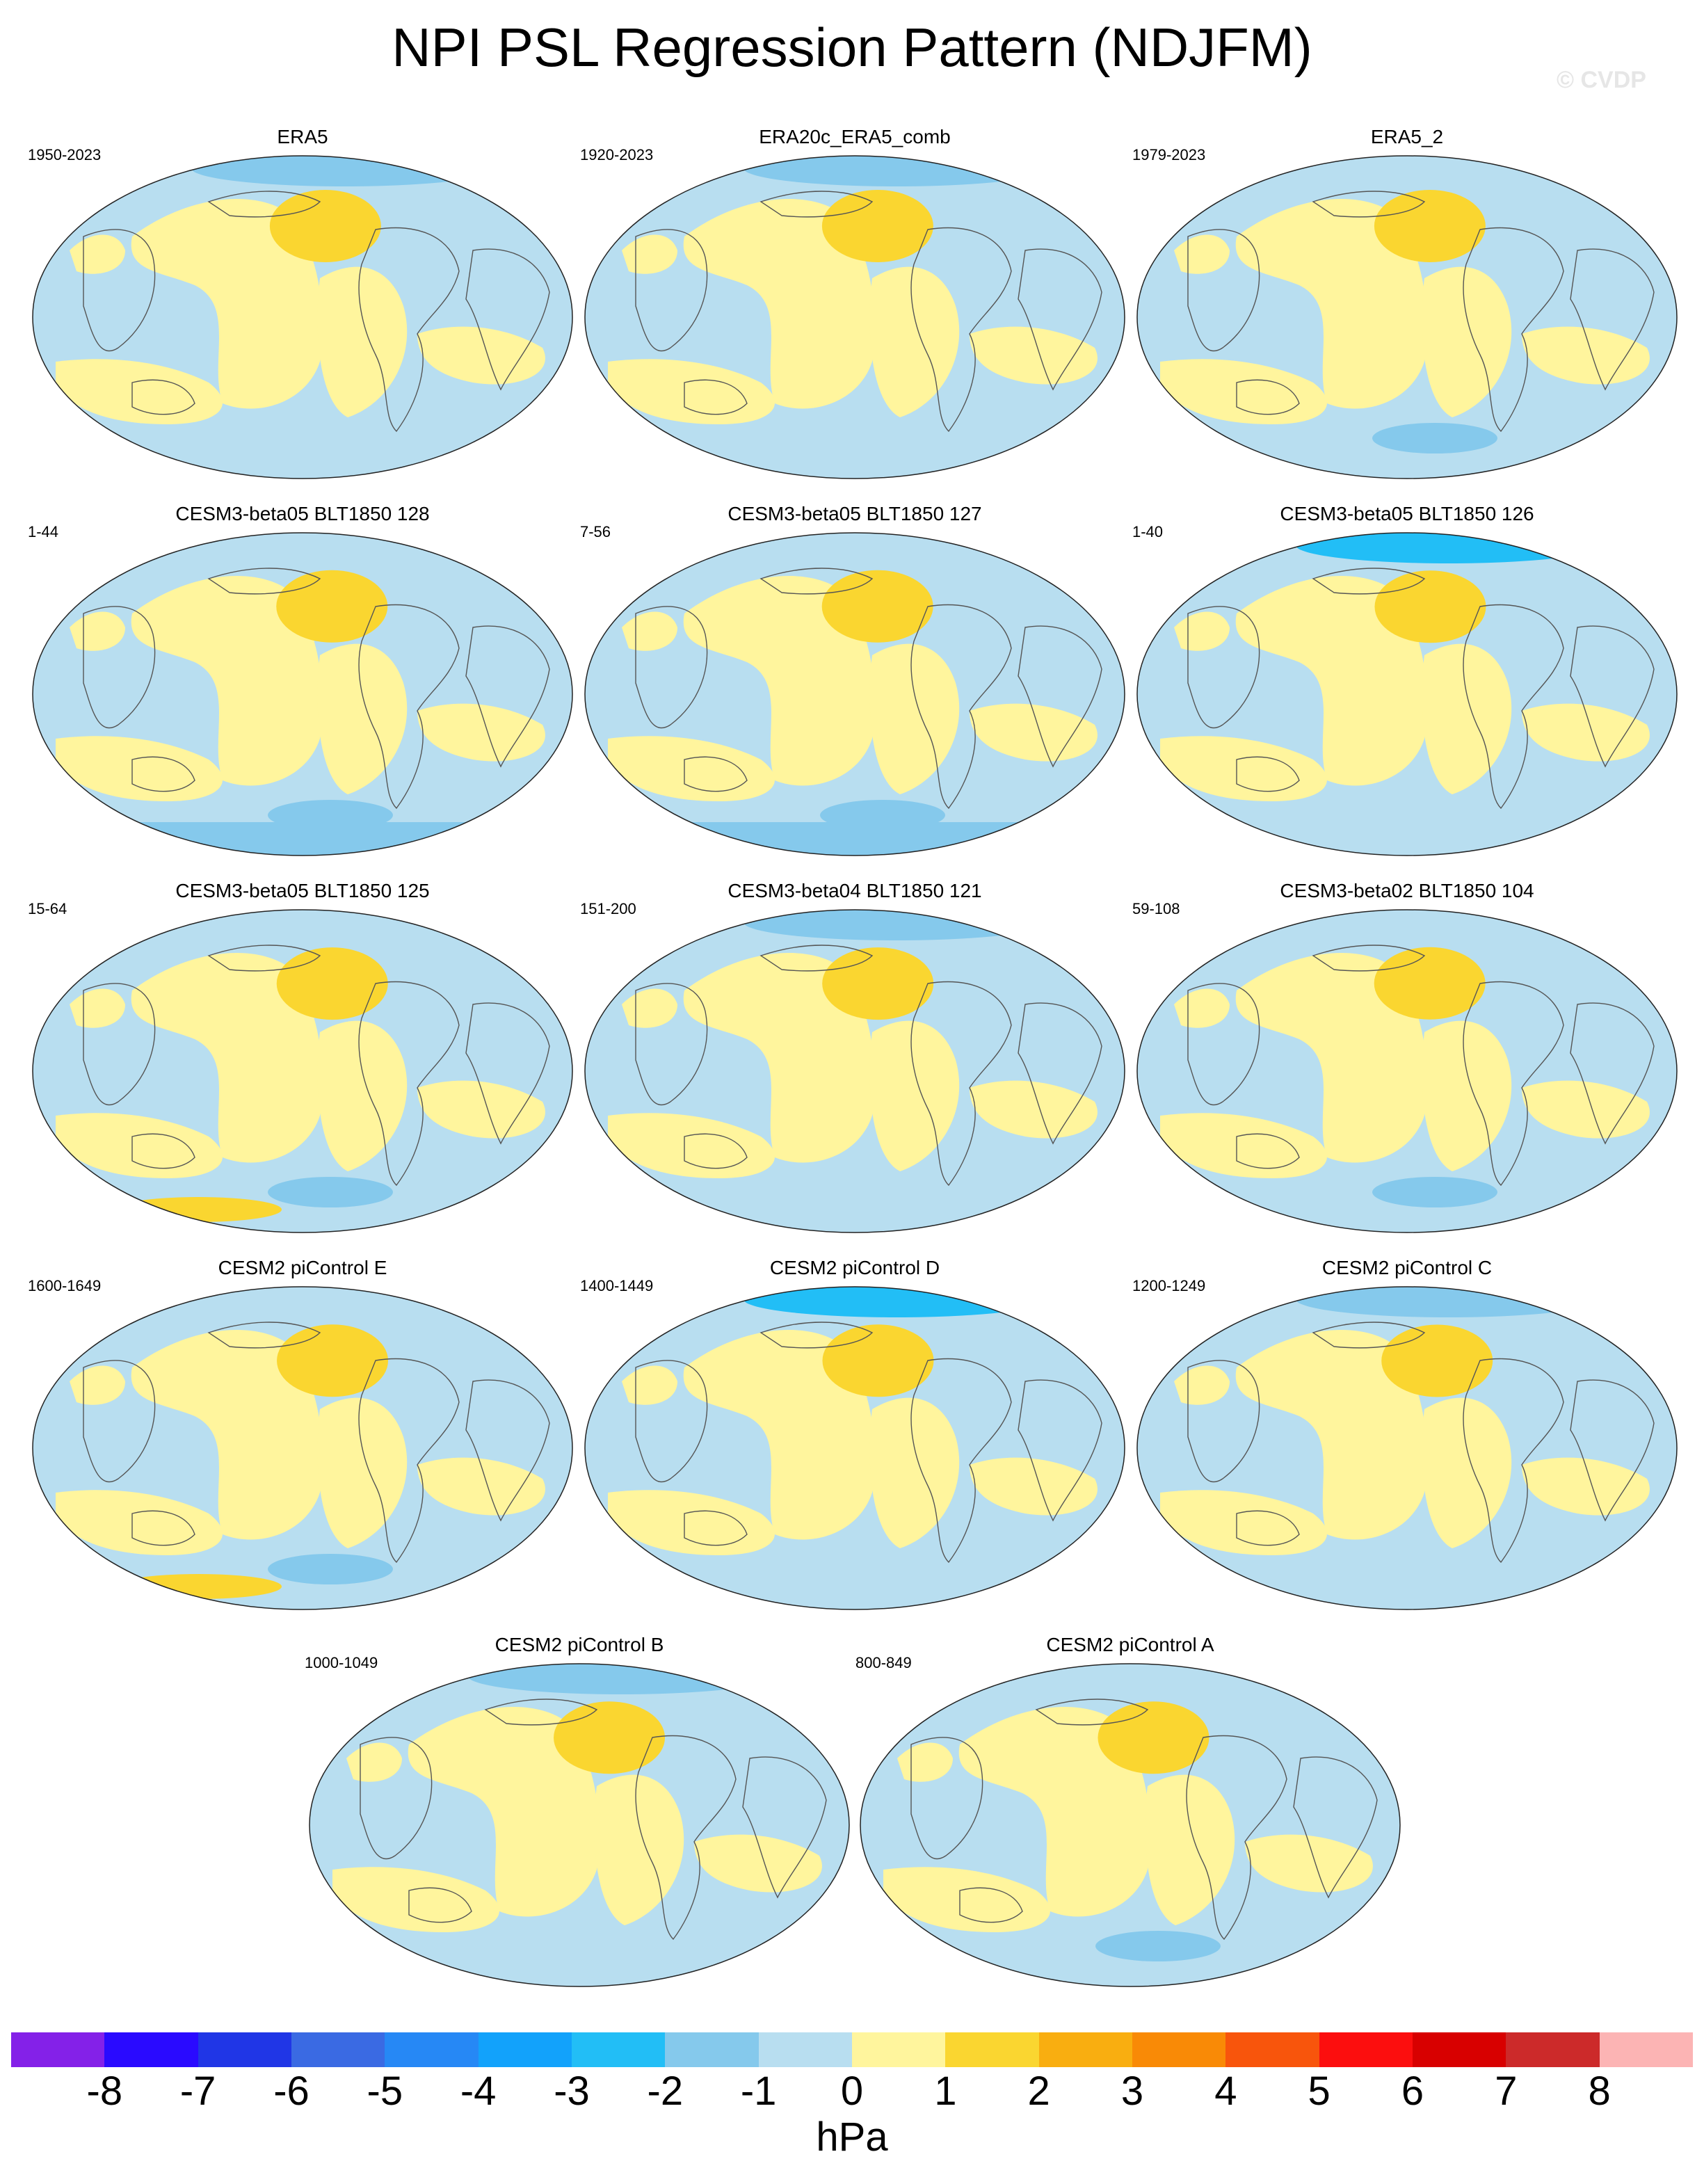  I want to click on colorbar-tick-label: 4, so click(1225, 2091).